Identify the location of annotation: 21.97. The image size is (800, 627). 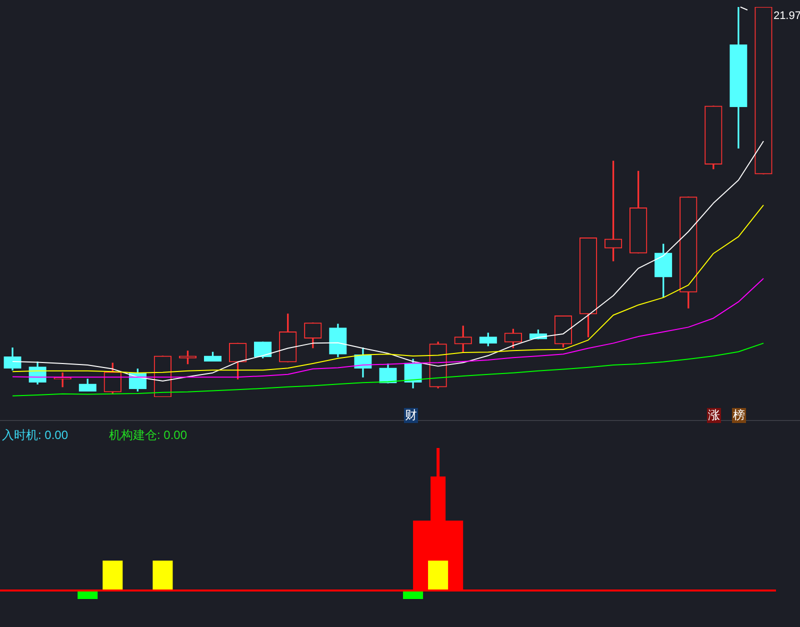
(786, 16).